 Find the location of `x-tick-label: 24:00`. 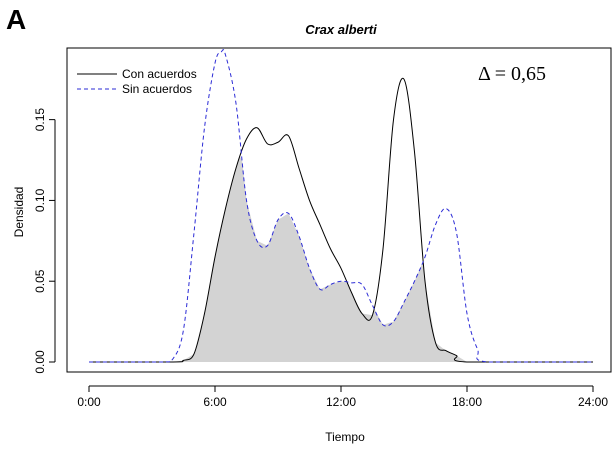

x-tick-label: 24:00 is located at coordinates (593, 402).